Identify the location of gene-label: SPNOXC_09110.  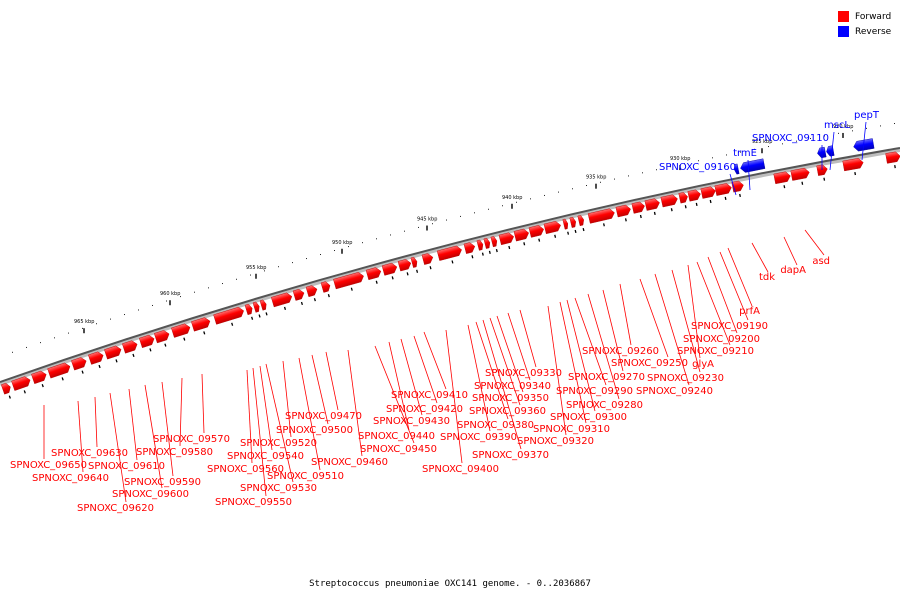
(790, 138).